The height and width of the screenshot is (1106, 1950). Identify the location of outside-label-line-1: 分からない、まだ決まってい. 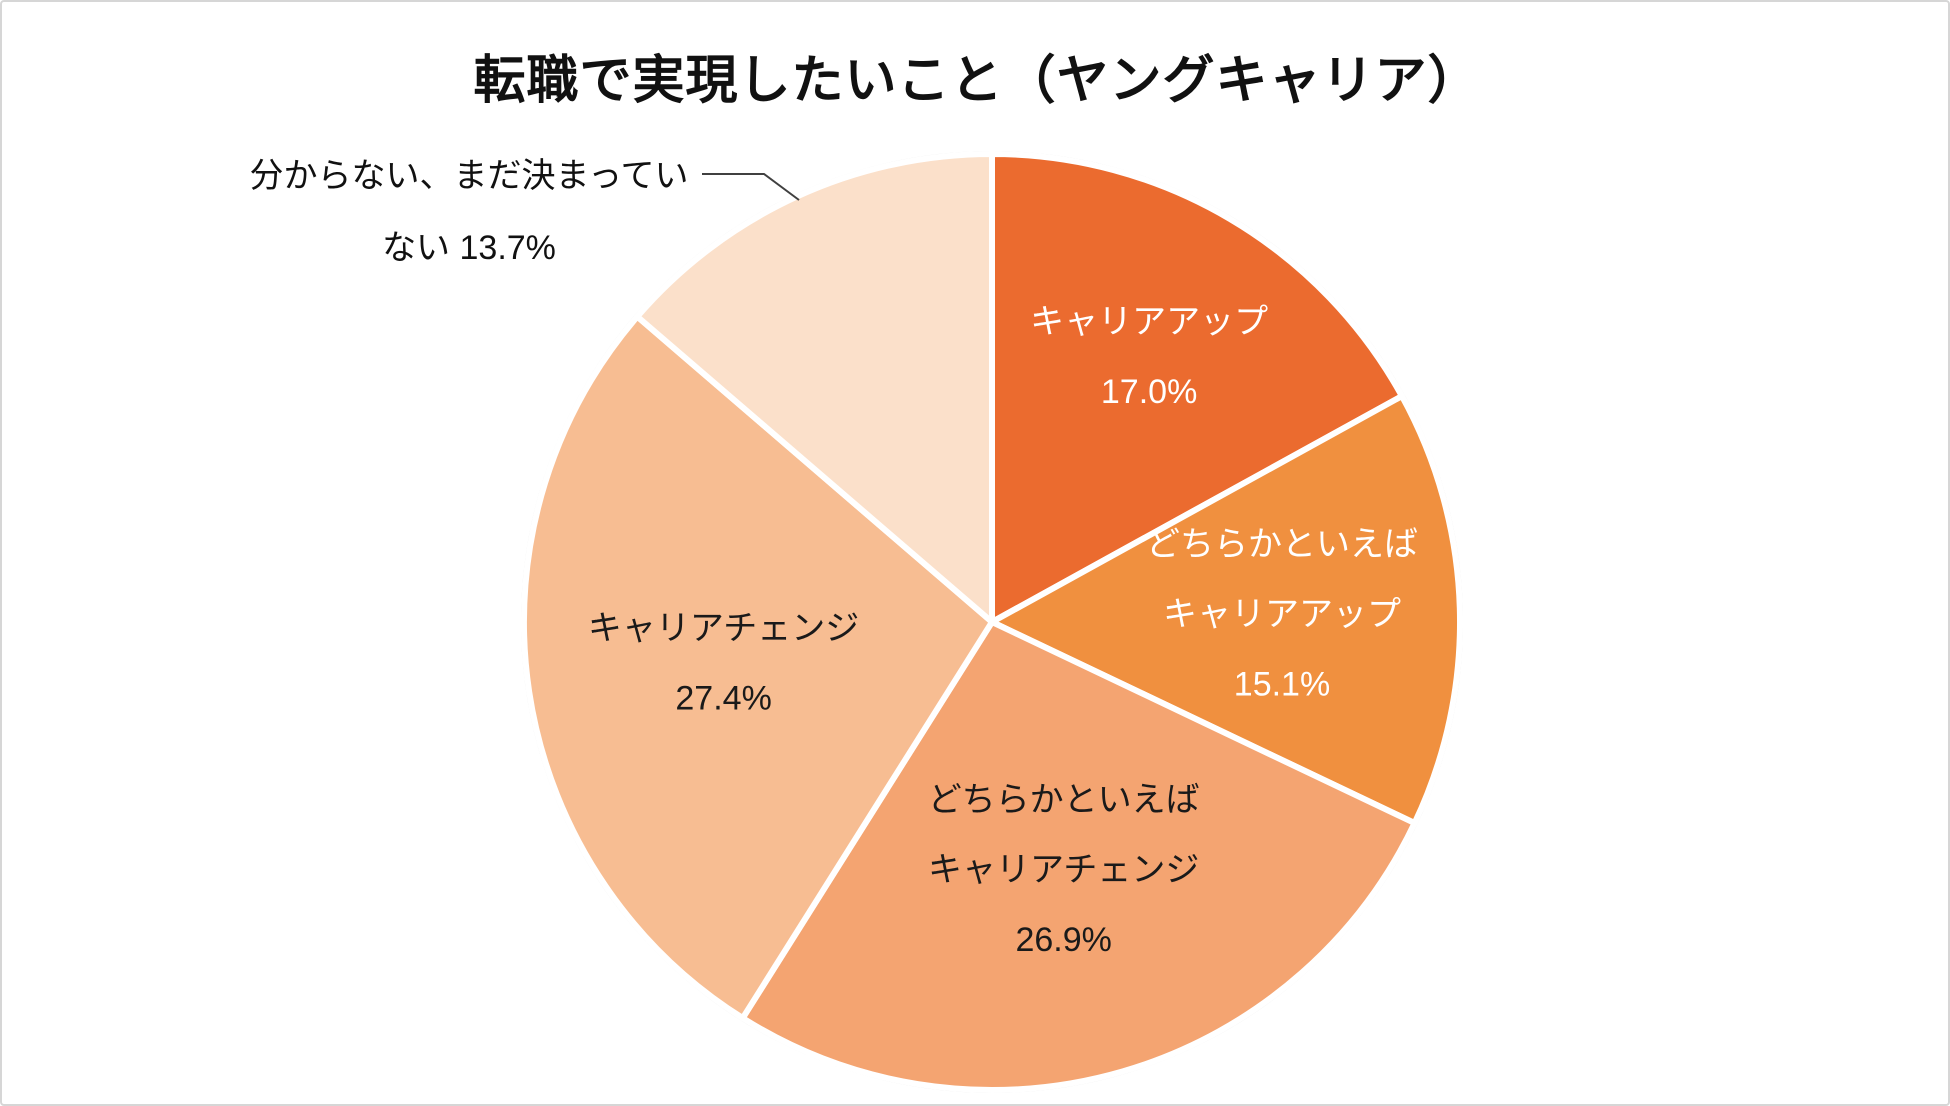
(469, 176).